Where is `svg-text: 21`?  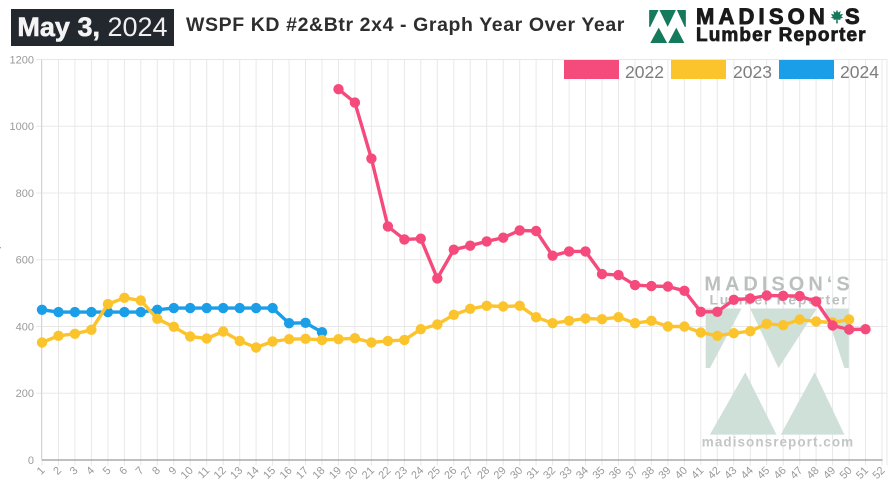 svg-text: 21 is located at coordinates (368, 473).